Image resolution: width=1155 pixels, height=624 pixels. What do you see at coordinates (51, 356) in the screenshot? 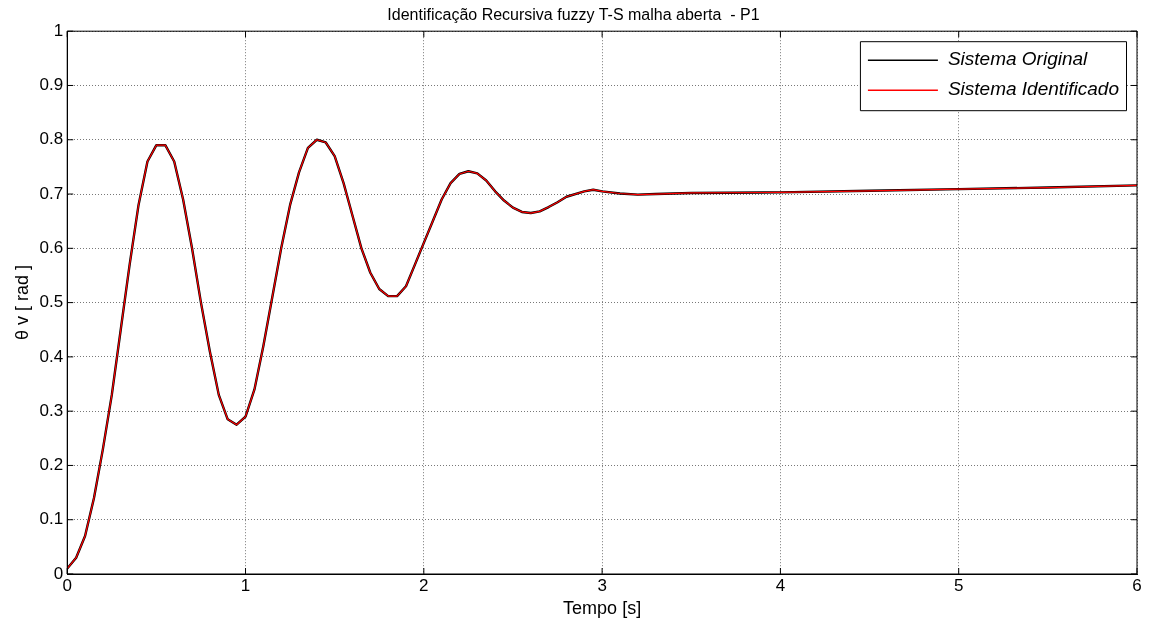
I see `y-tick-label: 0.4` at bounding box center [51, 356].